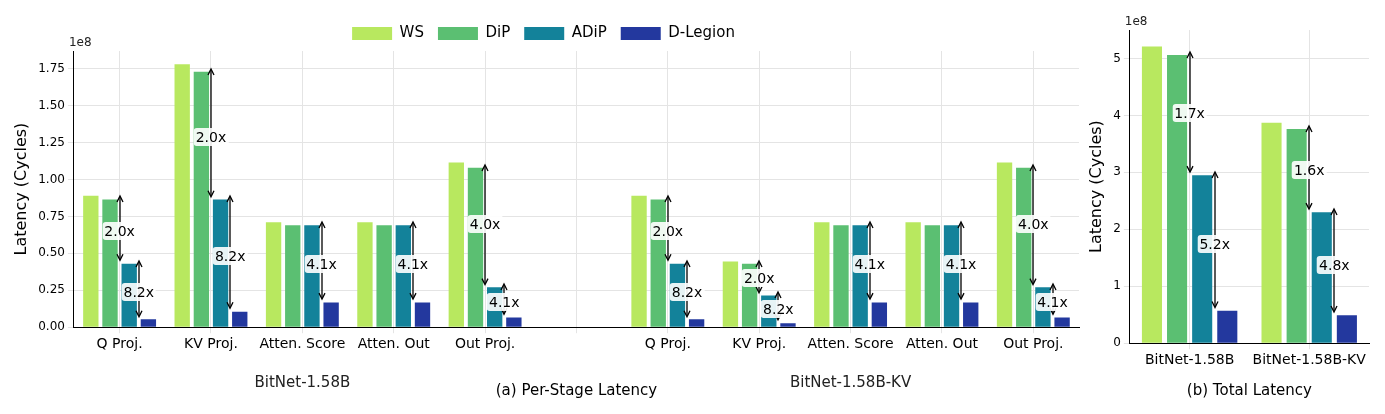  Describe the element at coordinates (1117, 285) in the screenshot. I see `y-tick-label: 1` at that location.